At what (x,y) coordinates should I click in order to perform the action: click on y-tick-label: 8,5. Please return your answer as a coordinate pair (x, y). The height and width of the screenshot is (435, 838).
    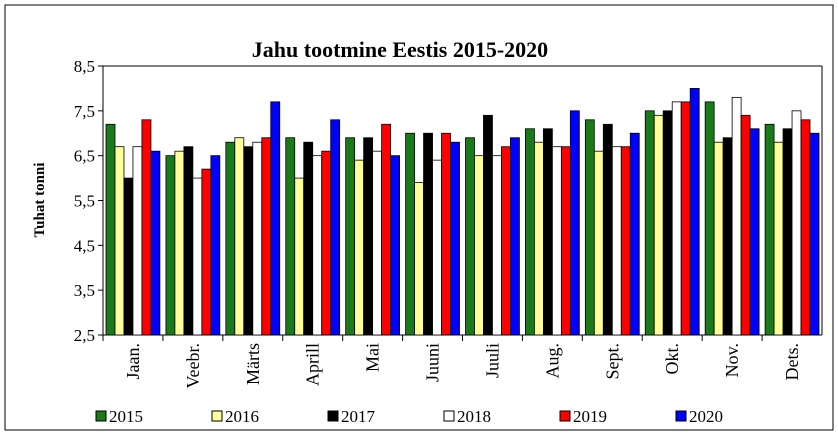
    Looking at the image, I should click on (84, 66).